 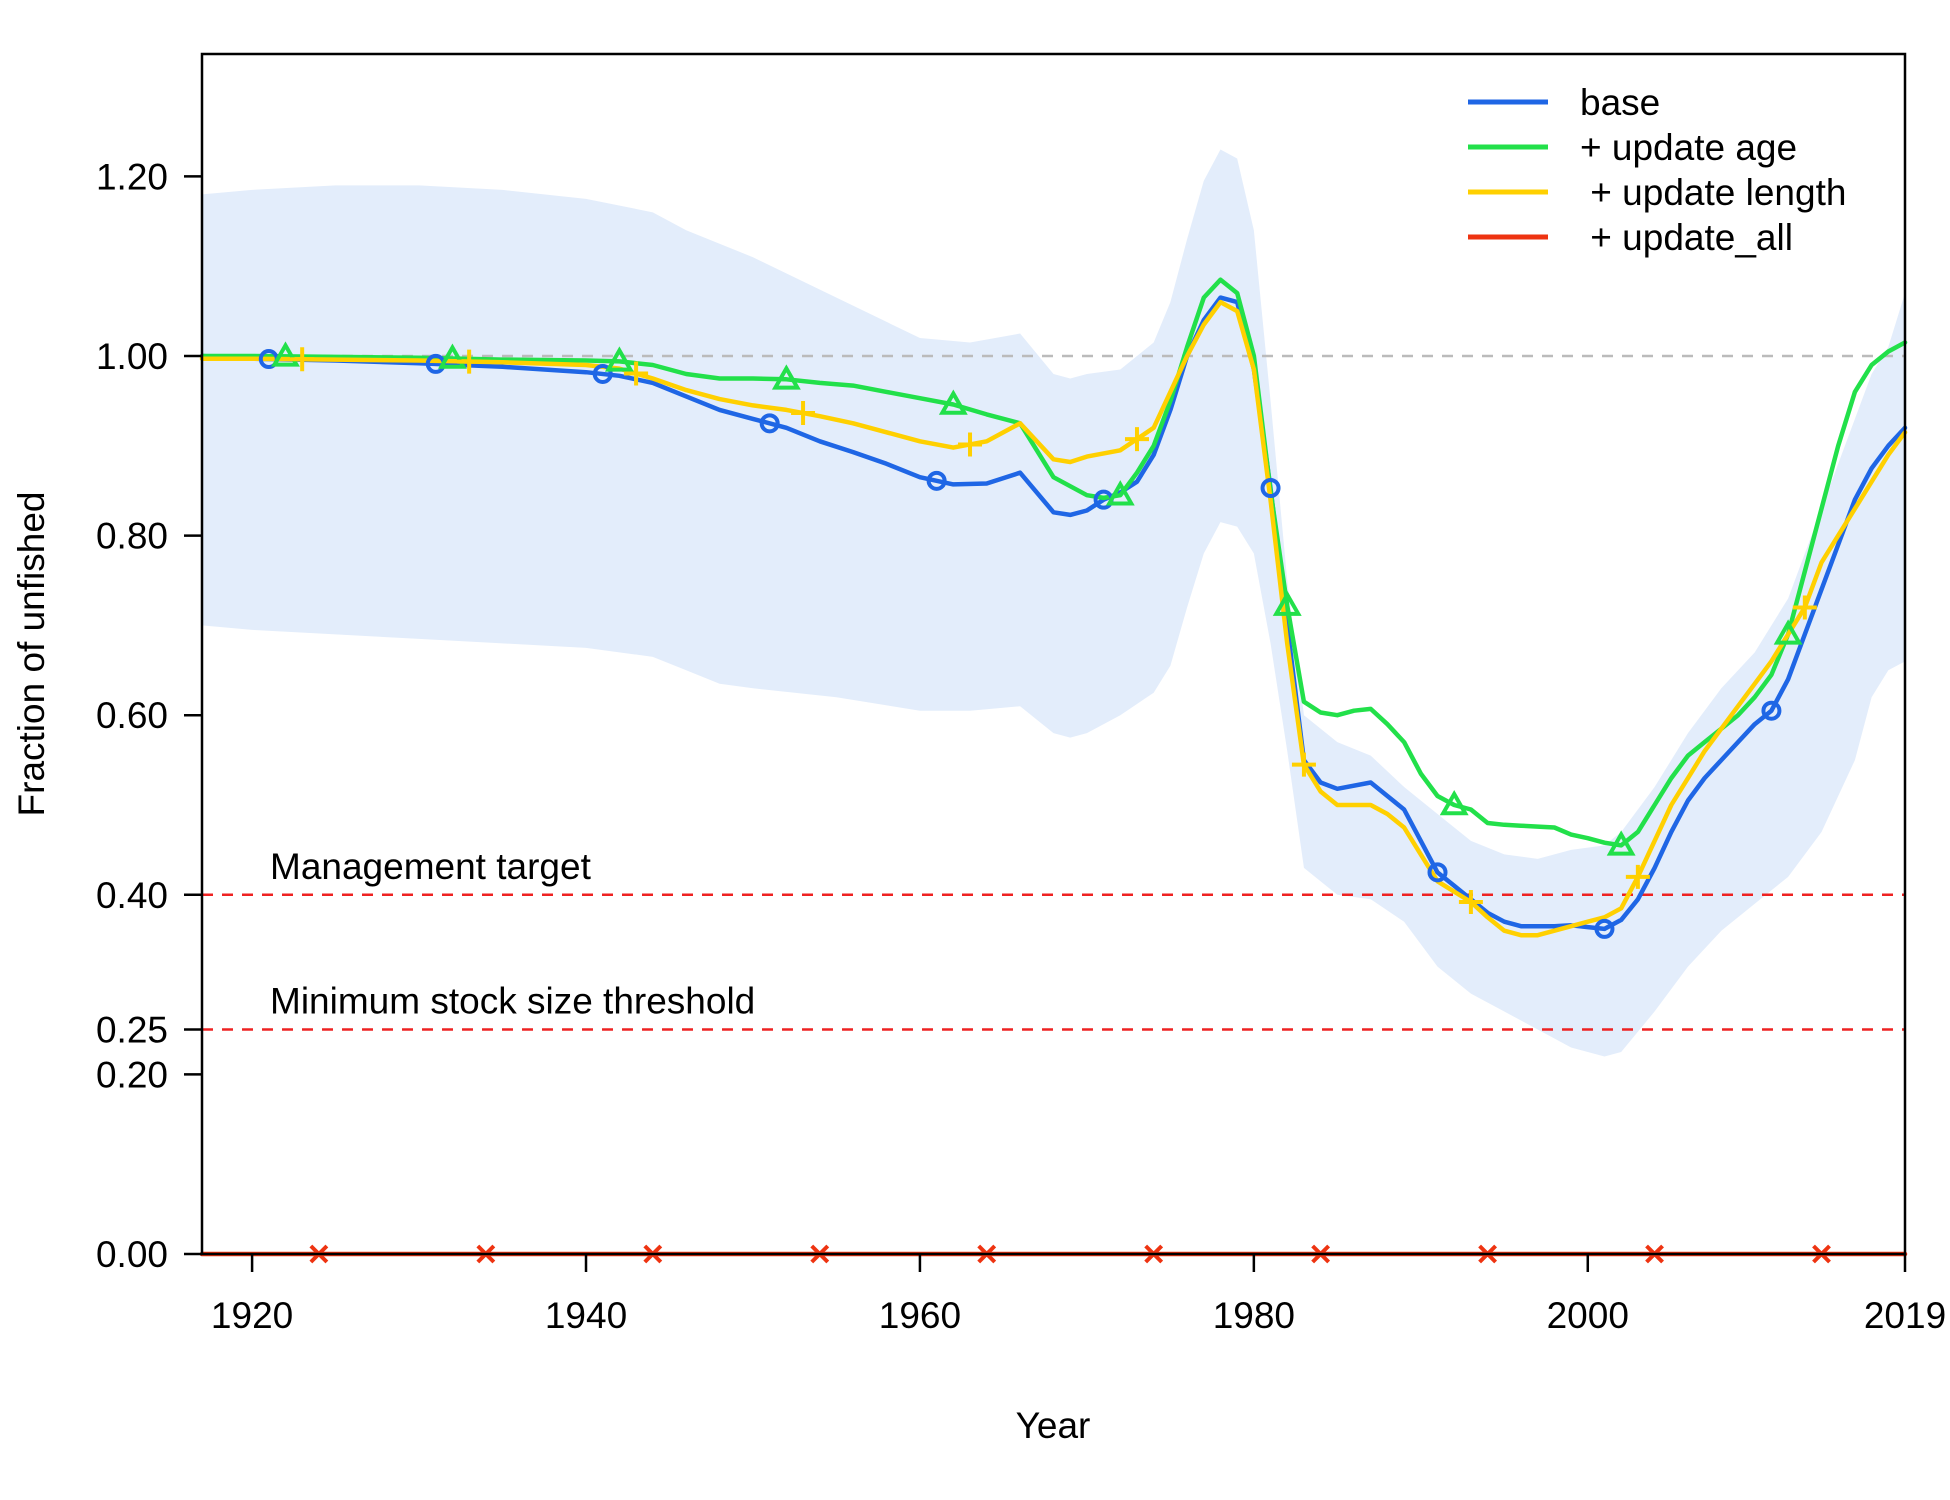 I want to click on legend-label: + update_all, so click(x=1686, y=237).